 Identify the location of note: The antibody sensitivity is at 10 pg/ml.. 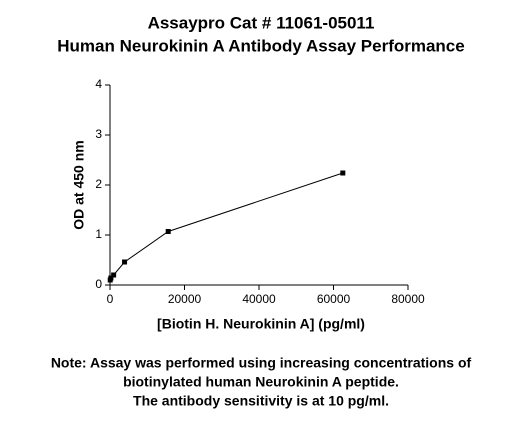
(261, 401).